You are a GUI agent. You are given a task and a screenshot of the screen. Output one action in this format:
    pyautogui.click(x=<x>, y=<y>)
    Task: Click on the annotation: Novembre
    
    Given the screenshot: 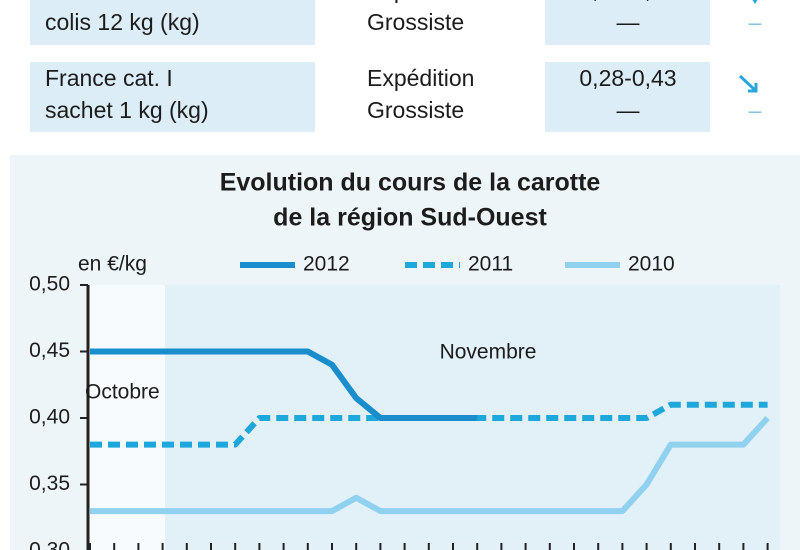 What is the action you would take?
    pyautogui.click(x=488, y=352)
    